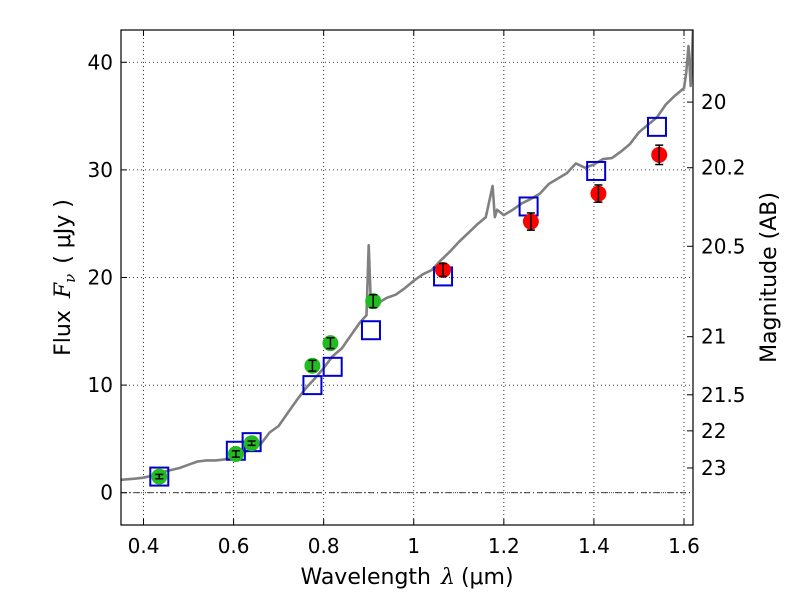  Describe the element at coordinates (144, 546) in the screenshot. I see `x-tick-label: 0.4` at that location.